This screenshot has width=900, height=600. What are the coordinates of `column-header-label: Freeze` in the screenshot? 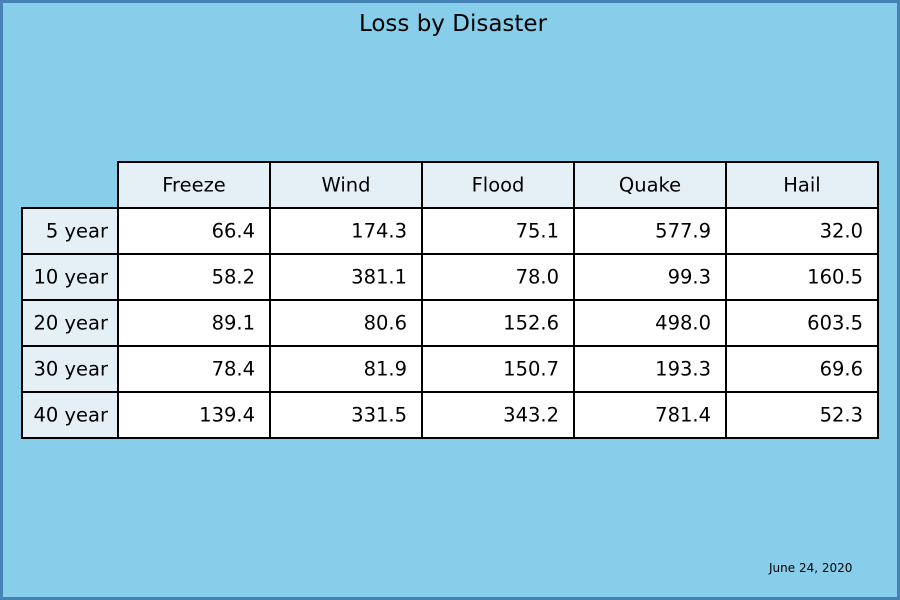 It's located at (194, 185).